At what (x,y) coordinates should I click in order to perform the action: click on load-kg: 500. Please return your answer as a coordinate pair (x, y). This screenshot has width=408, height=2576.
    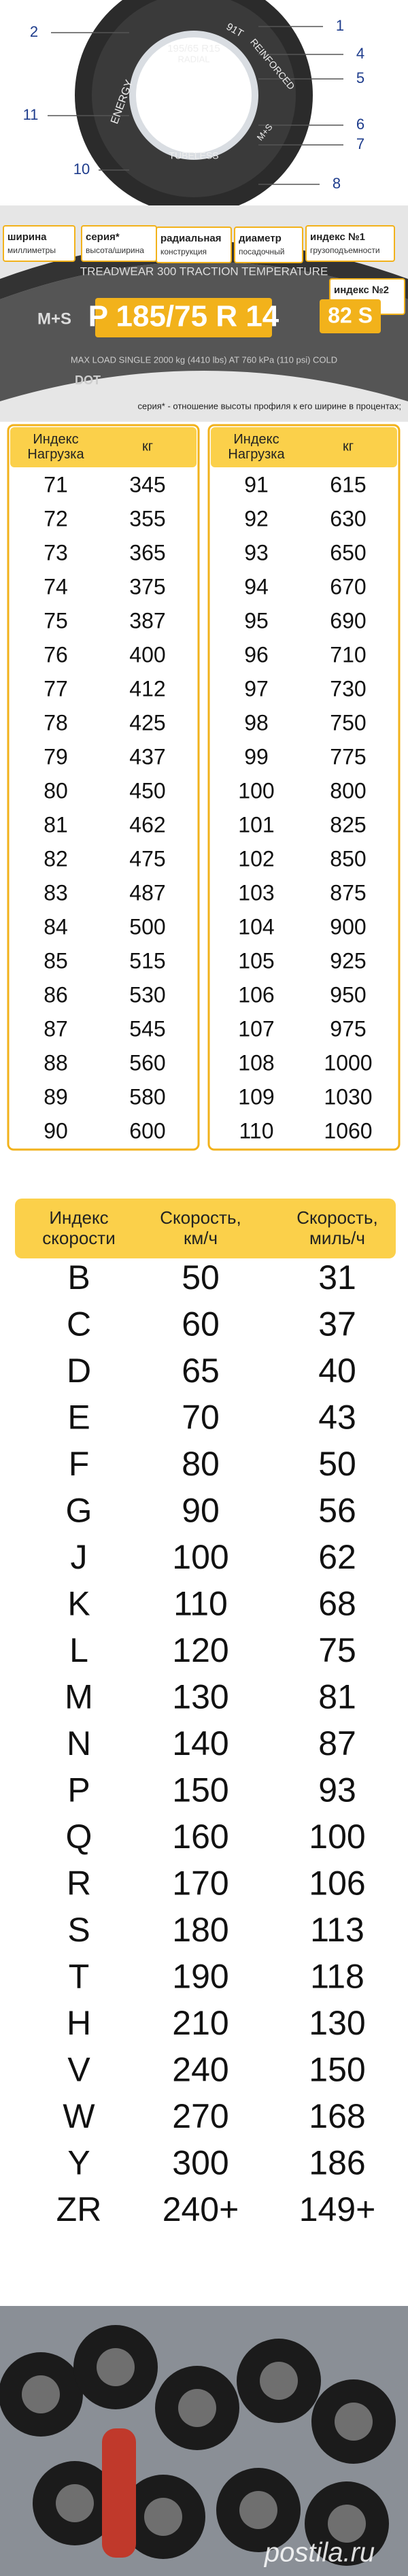
    Looking at the image, I should click on (147, 926).